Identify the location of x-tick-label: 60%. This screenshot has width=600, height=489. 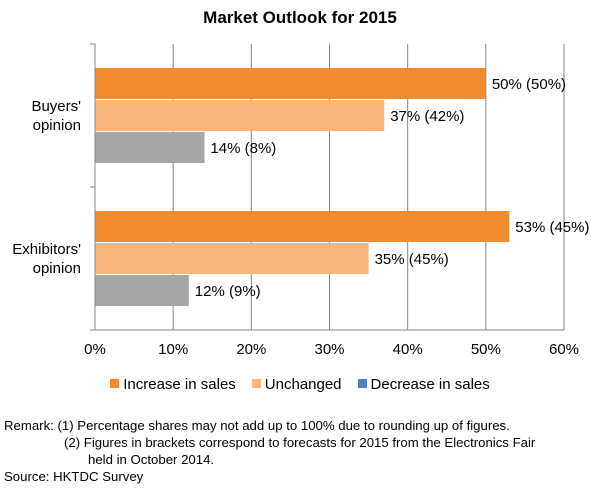
(564, 349).